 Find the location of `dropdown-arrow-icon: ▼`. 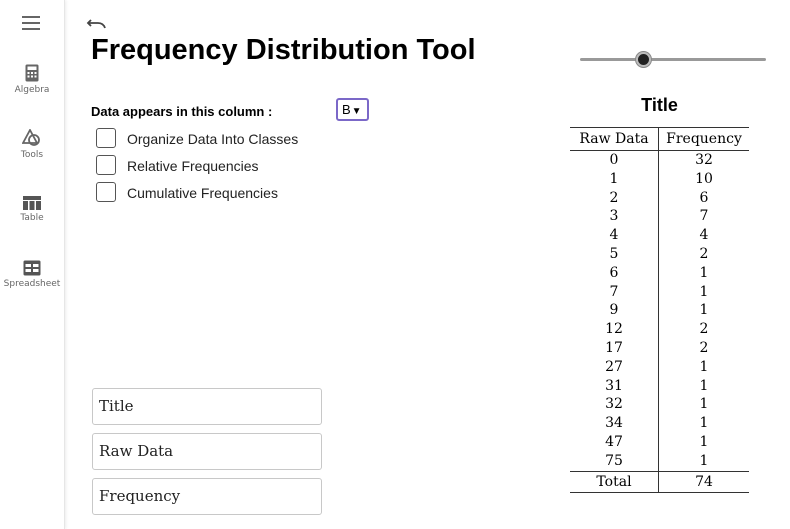

dropdown-arrow-icon: ▼ is located at coordinates (356, 111).